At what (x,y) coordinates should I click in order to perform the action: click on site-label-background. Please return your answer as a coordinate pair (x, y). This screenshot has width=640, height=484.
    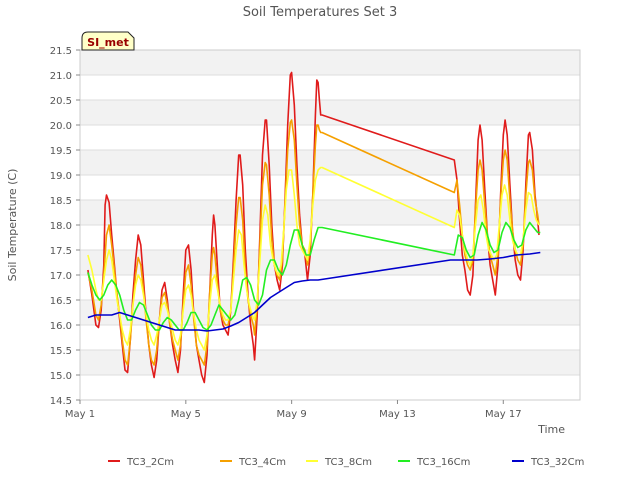
    Looking at the image, I should click on (108, 41).